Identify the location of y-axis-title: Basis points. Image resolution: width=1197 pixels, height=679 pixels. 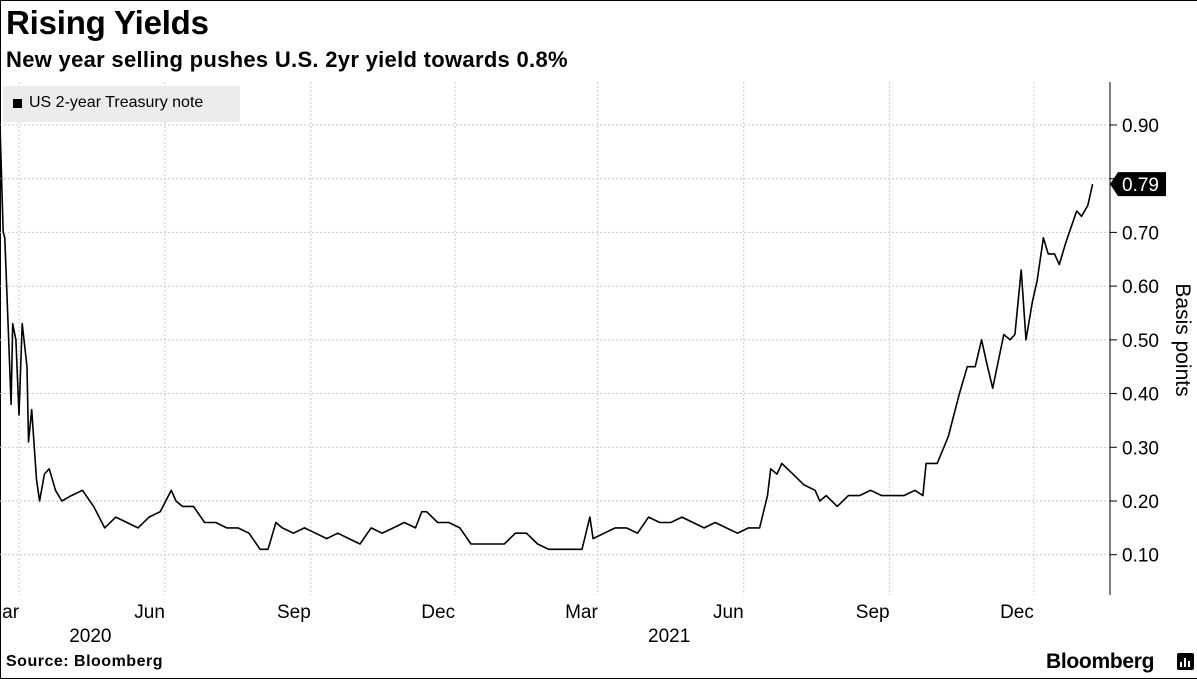
(1182, 339).